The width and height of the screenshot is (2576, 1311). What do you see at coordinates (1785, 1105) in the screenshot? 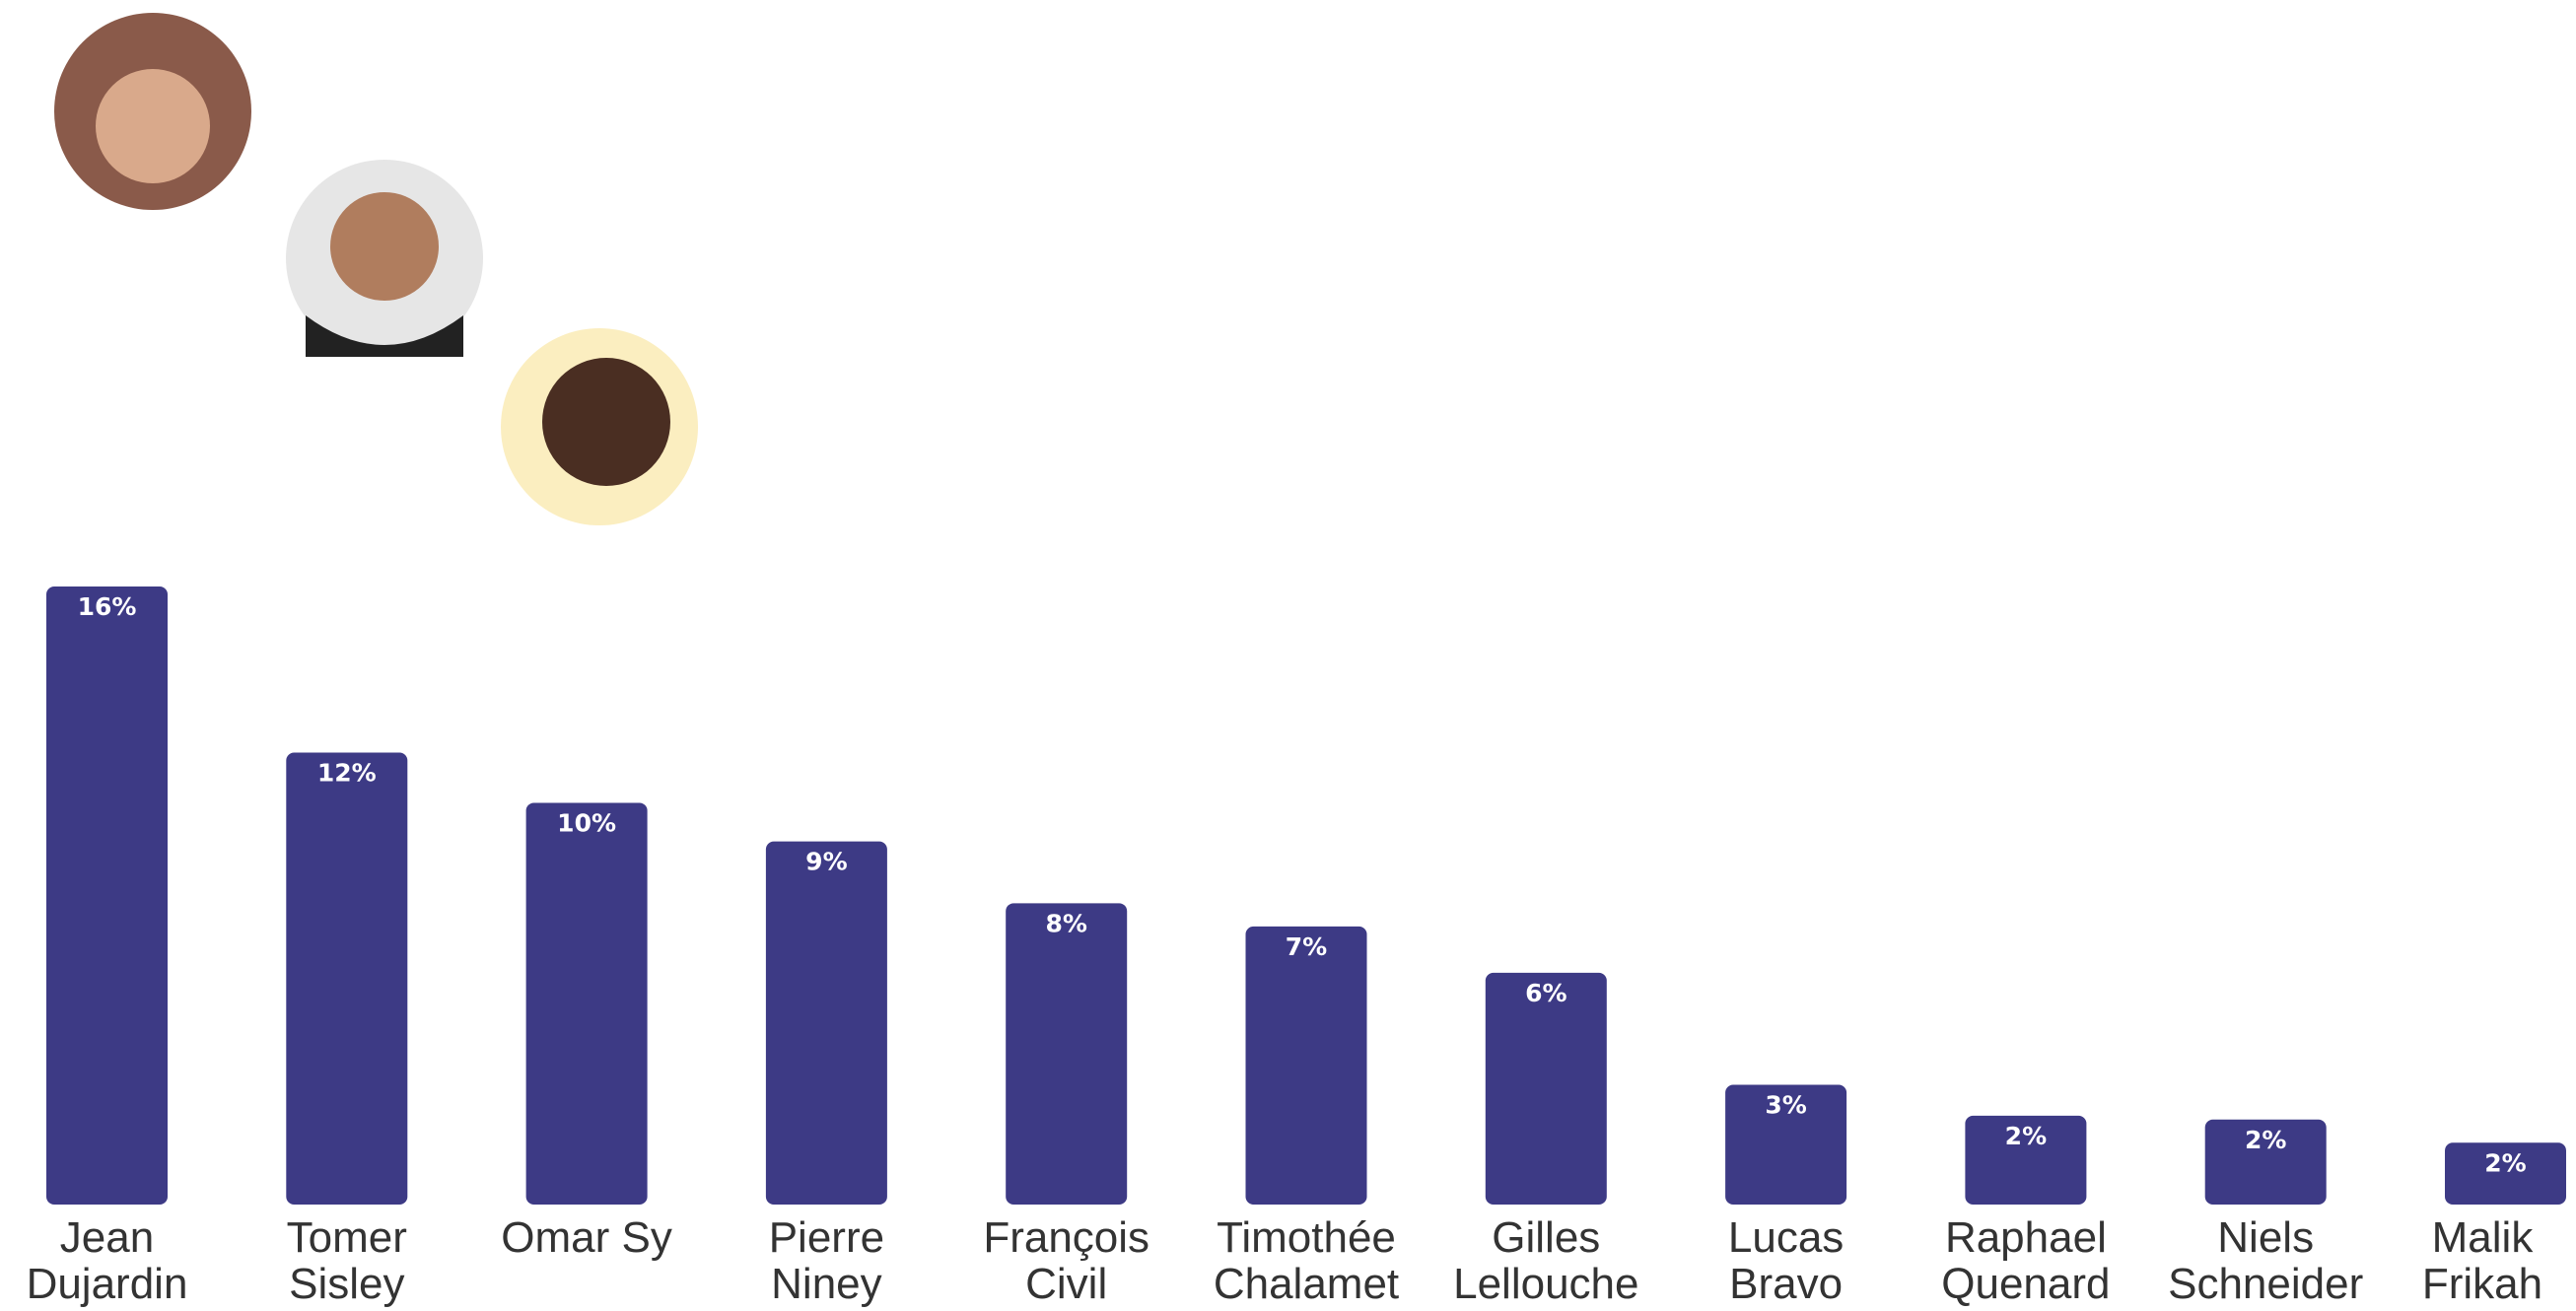
I see `value-label: 3%` at bounding box center [1785, 1105].